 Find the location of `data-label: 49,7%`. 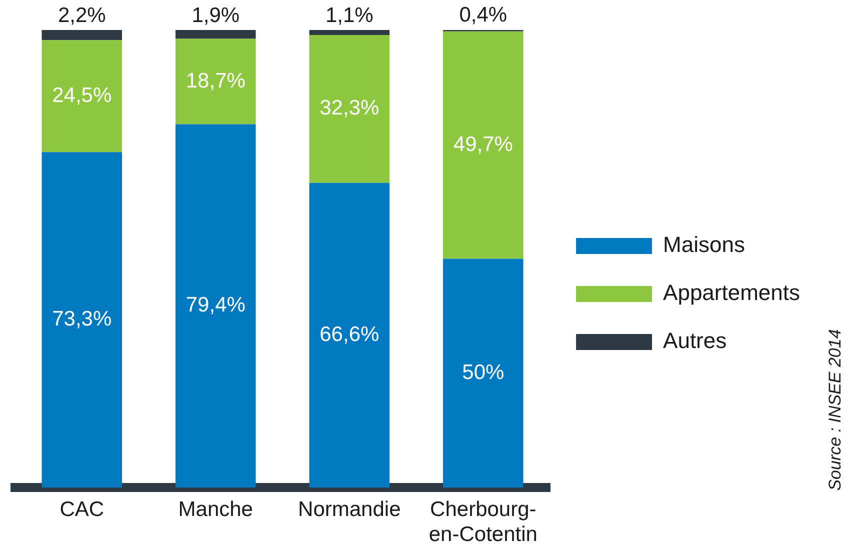

data-label: 49,7% is located at coordinates (483, 144).